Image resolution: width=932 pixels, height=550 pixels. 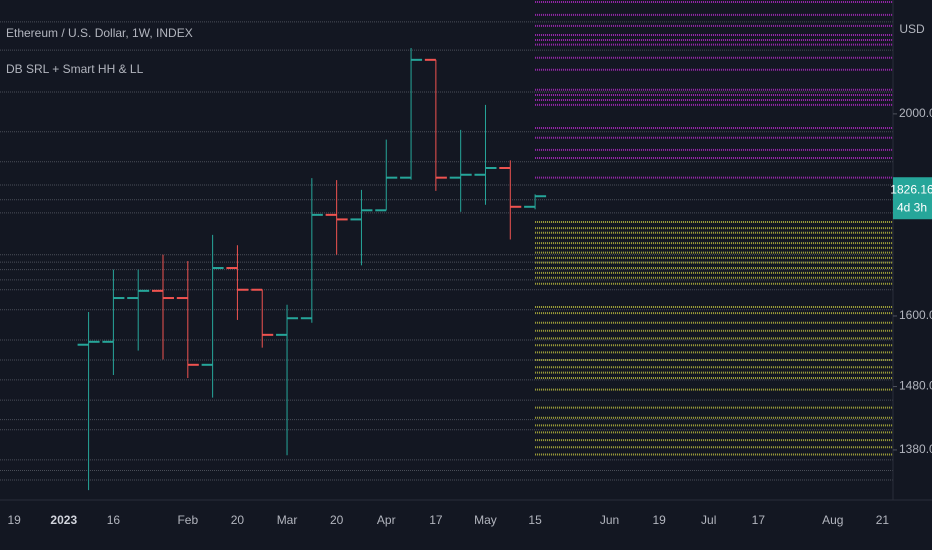 What do you see at coordinates (187, 520) in the screenshot?
I see `x-tick-label: Feb` at bounding box center [187, 520].